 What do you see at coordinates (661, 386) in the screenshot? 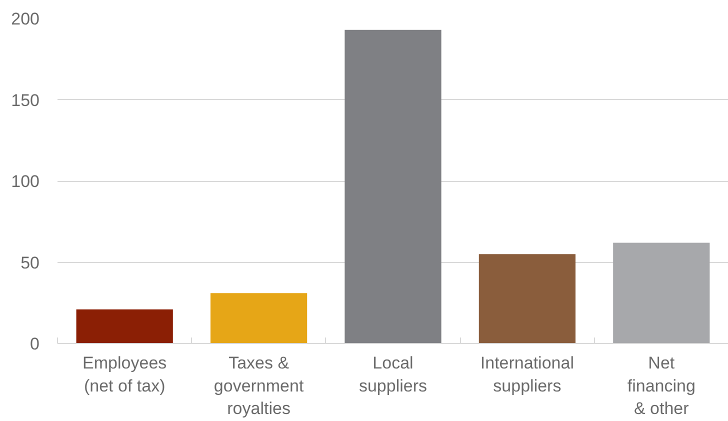
I see `x-tick-label: Net financing & other` at bounding box center [661, 386].